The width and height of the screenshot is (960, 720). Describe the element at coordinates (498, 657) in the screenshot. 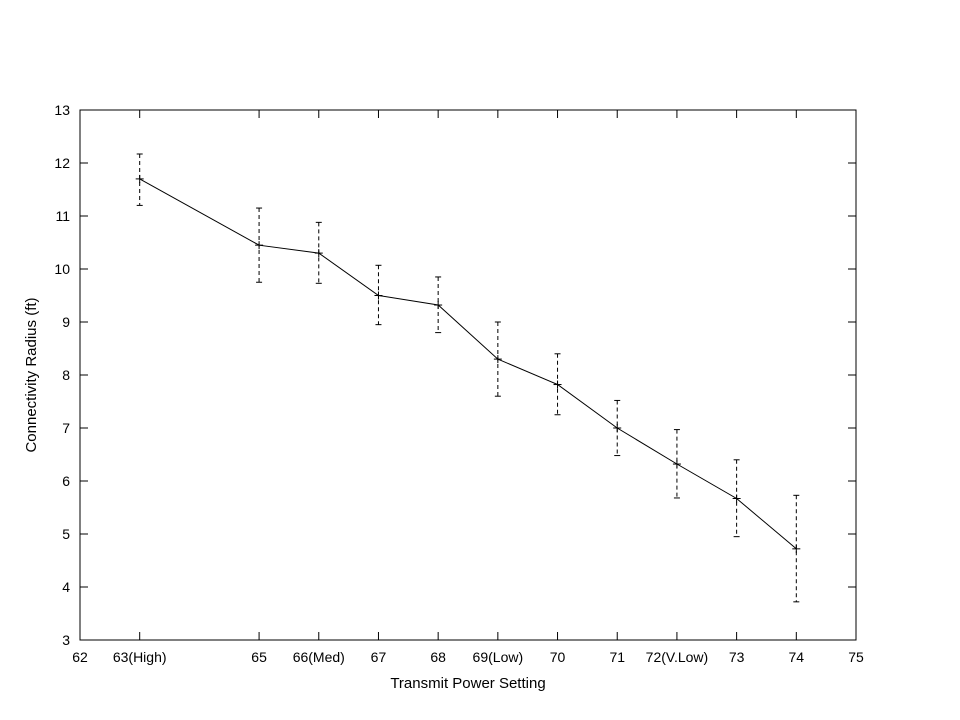

I see `x-tick-label: 69(Low)` at that location.